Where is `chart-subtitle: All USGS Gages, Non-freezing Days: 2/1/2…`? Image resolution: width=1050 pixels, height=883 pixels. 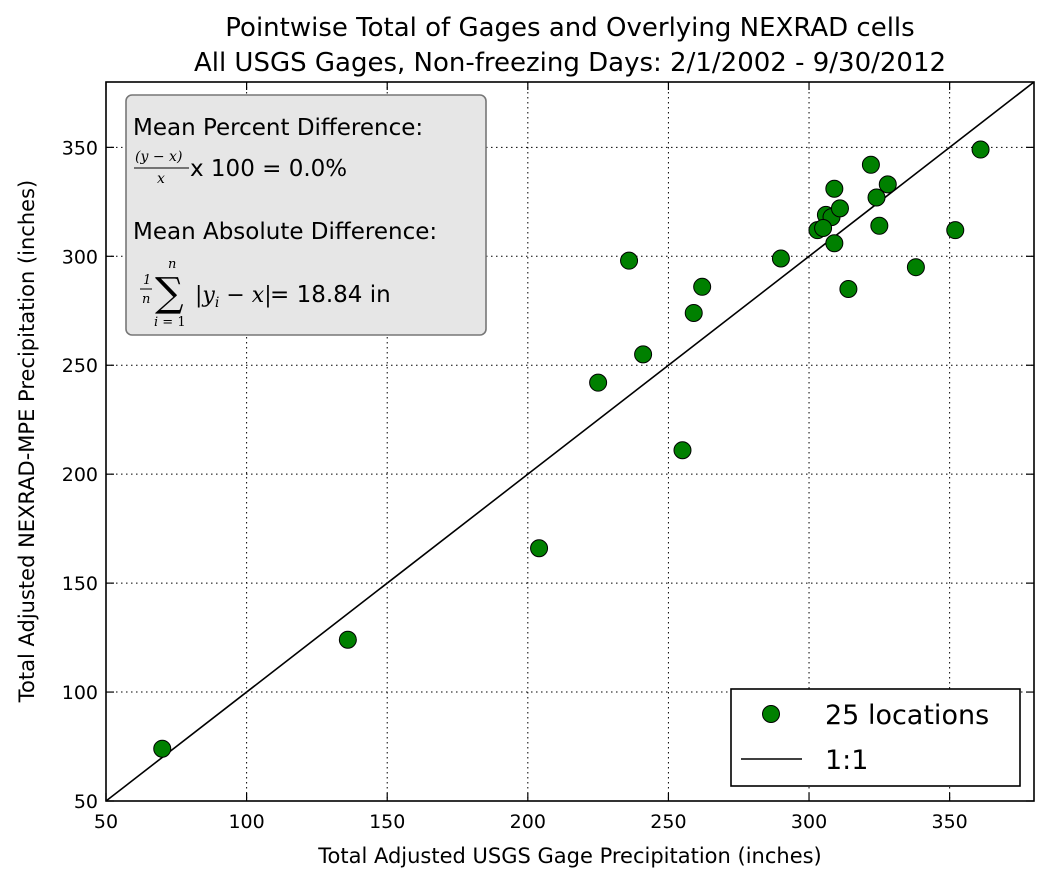 chart-subtitle: All USGS Gages, Non-freezing Days: 2/1/2… is located at coordinates (570, 63).